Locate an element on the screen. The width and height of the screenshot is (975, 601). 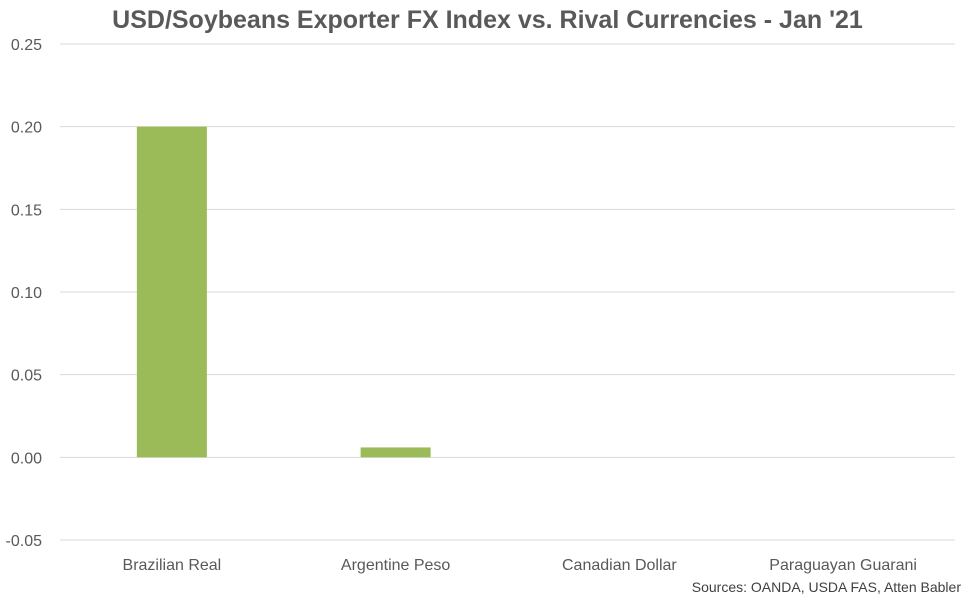
y-tick-label: 0.20 is located at coordinates (26, 128).